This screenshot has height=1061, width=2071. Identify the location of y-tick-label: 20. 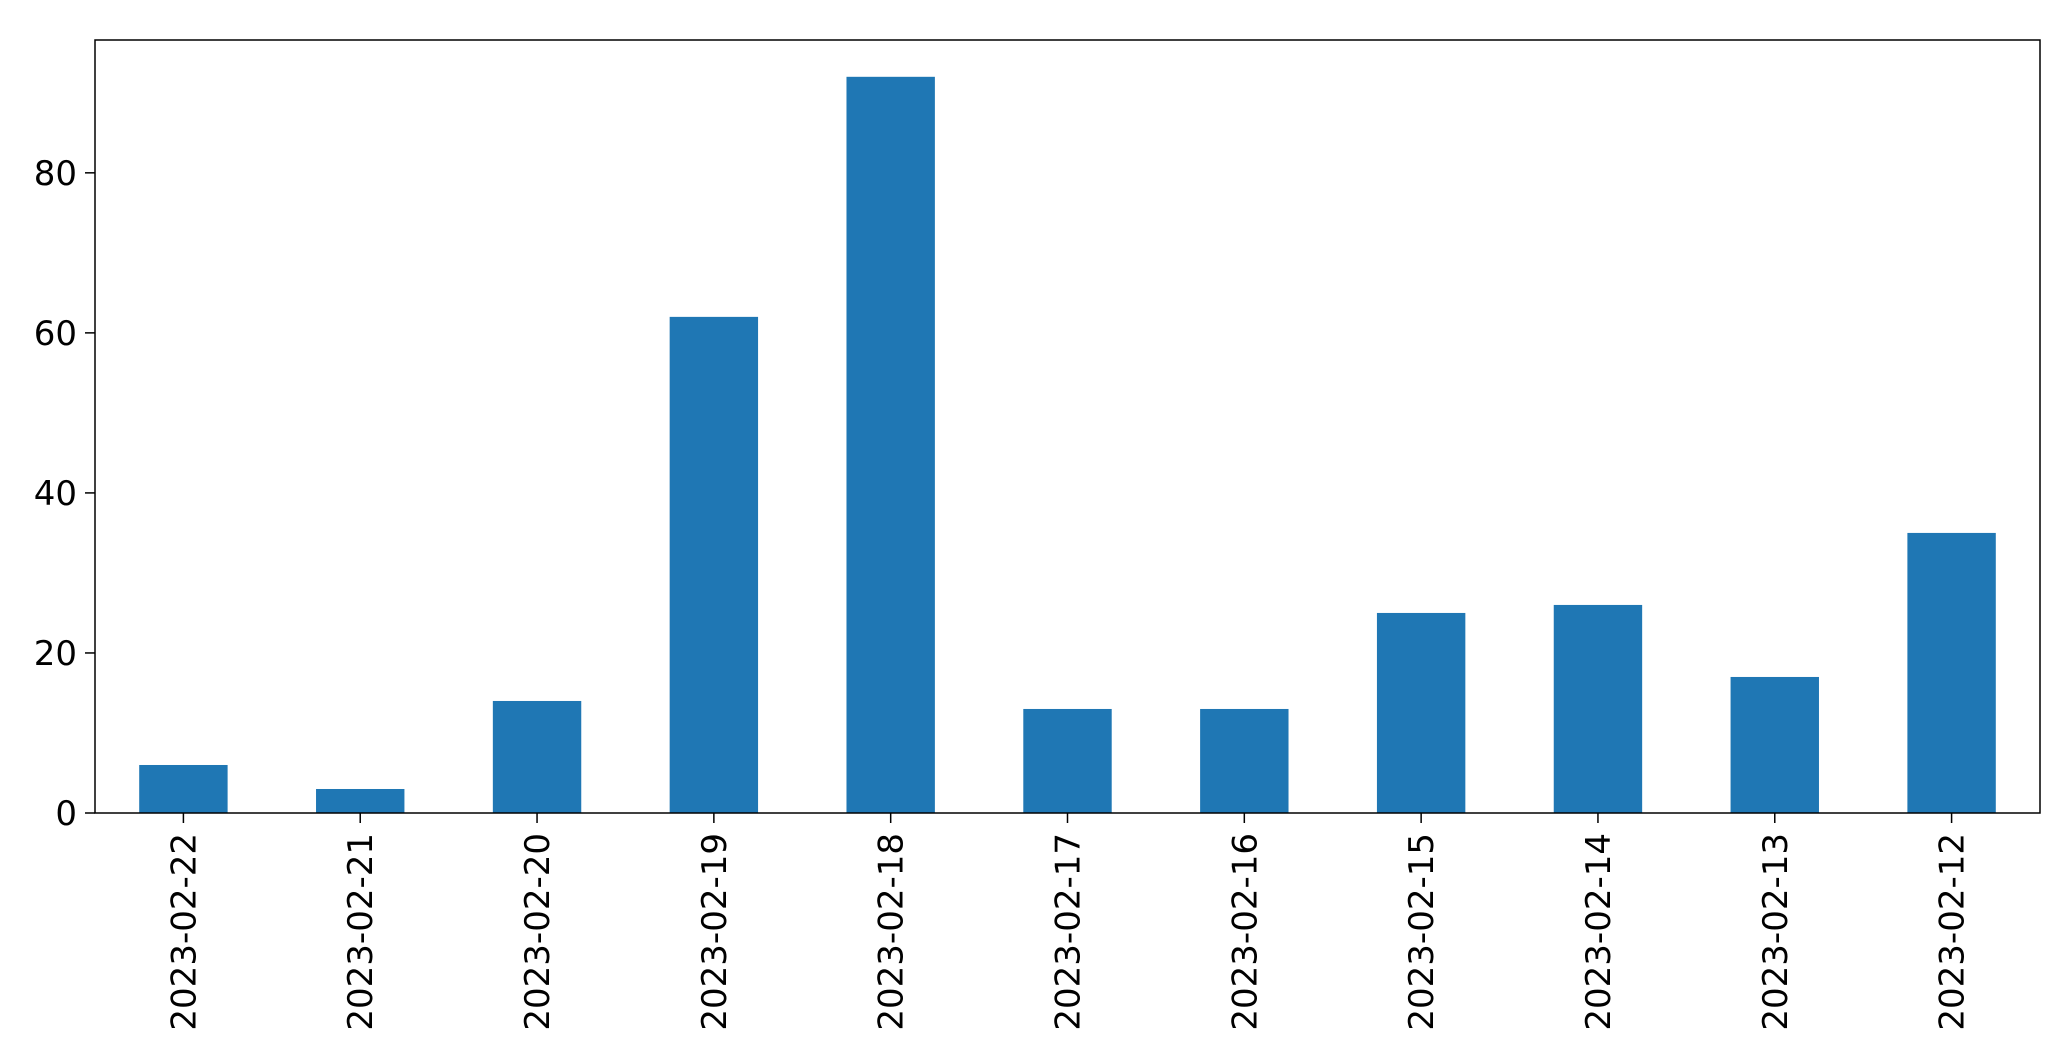
(55, 654).